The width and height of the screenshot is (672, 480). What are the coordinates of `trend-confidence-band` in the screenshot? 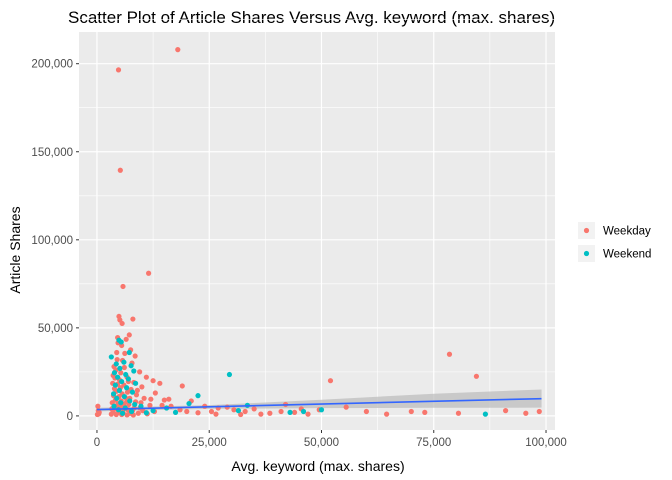 It's located at (319, 400).